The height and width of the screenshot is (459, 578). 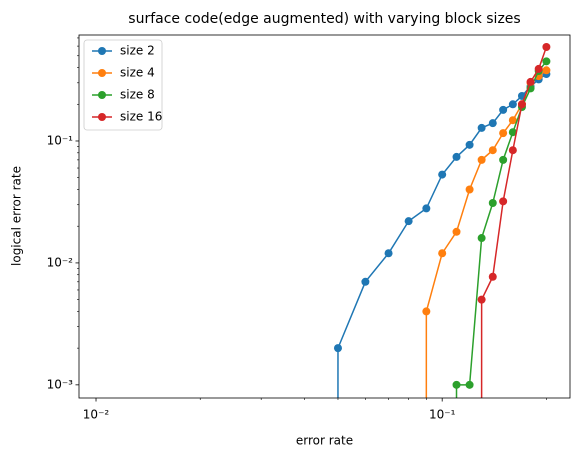 I want to click on y-tick-label: 10⁻², so click(x=60, y=262).